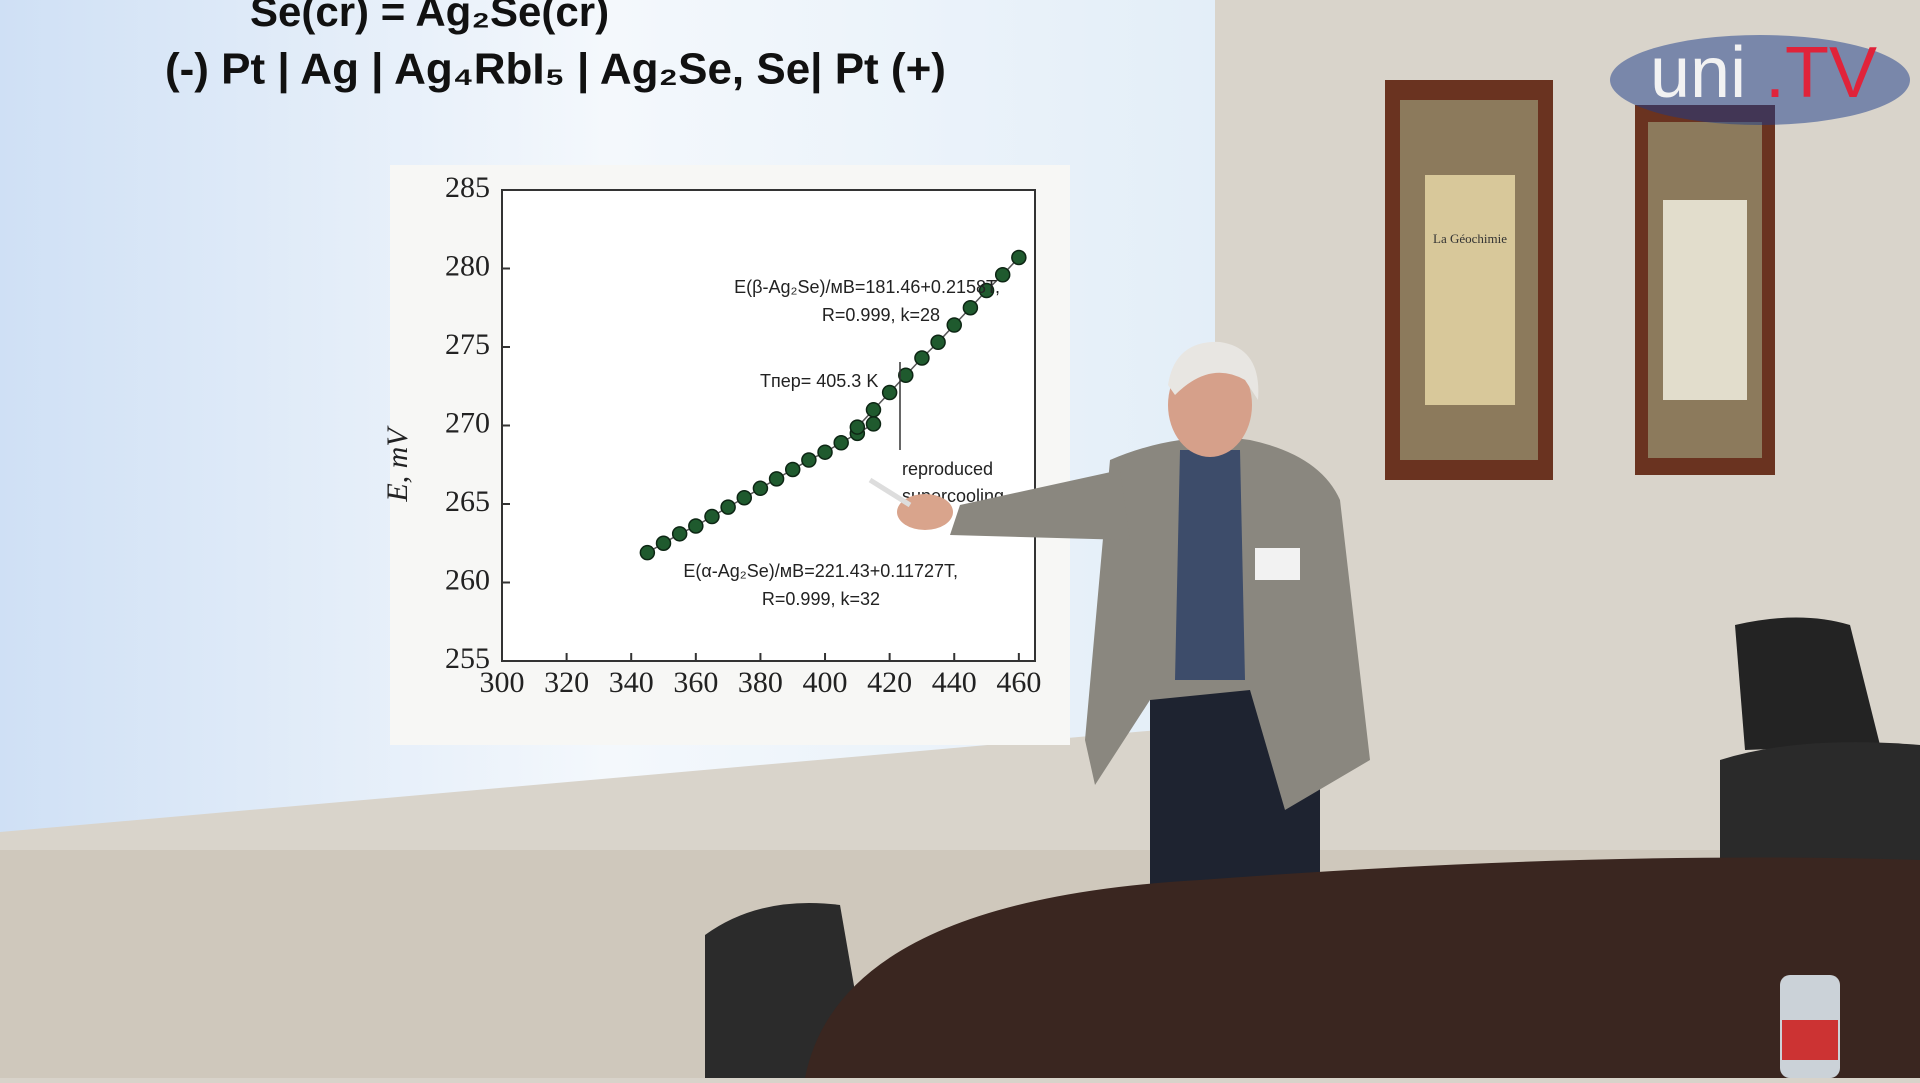  I want to click on x-tick-label: 340, so click(631, 682).